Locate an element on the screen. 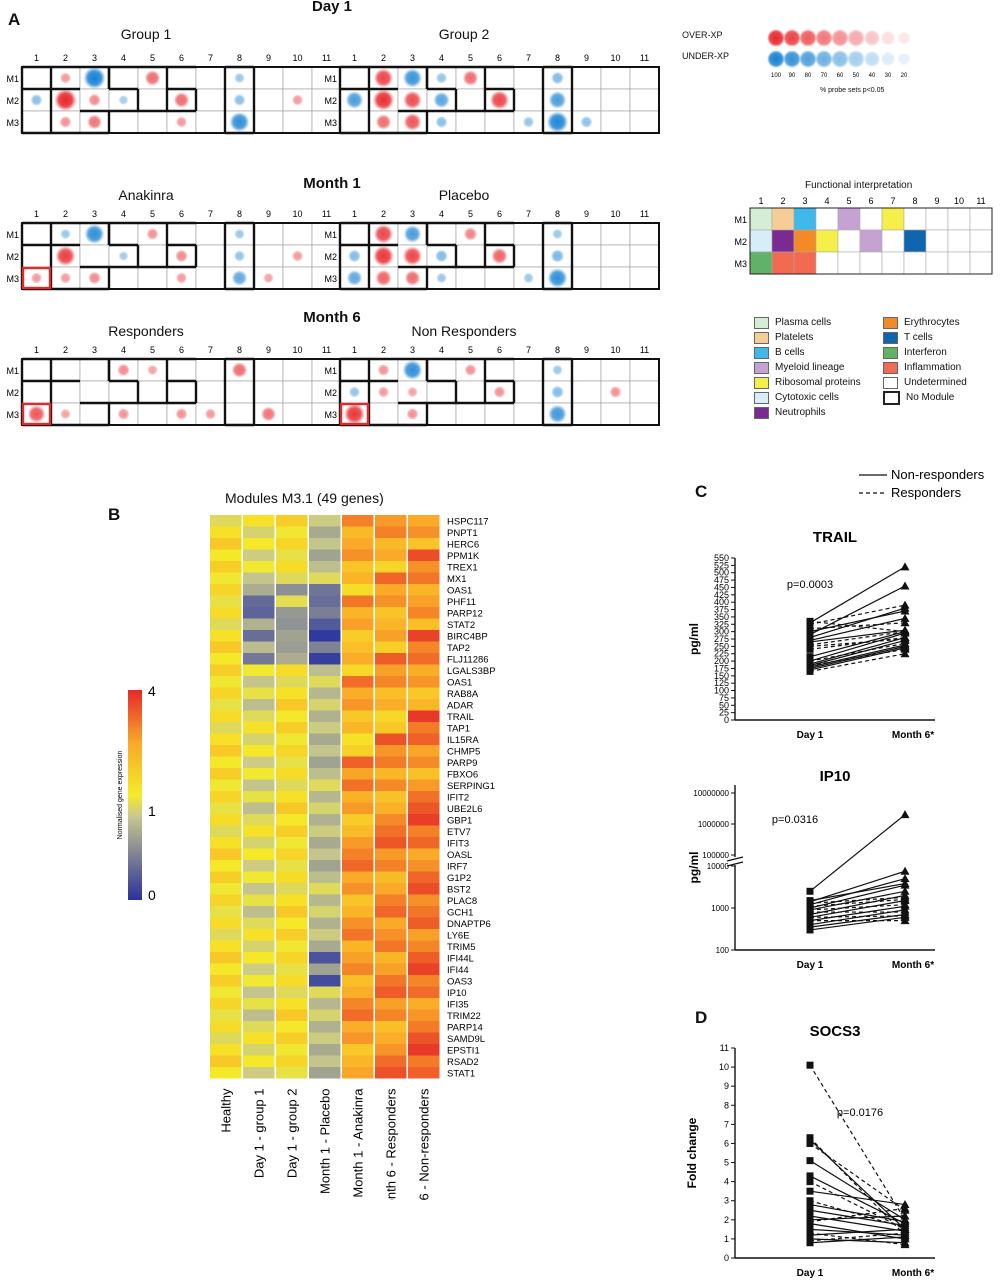 The height and width of the screenshot is (1280, 1007). axis-break-mark is located at coordinates (735, 859).